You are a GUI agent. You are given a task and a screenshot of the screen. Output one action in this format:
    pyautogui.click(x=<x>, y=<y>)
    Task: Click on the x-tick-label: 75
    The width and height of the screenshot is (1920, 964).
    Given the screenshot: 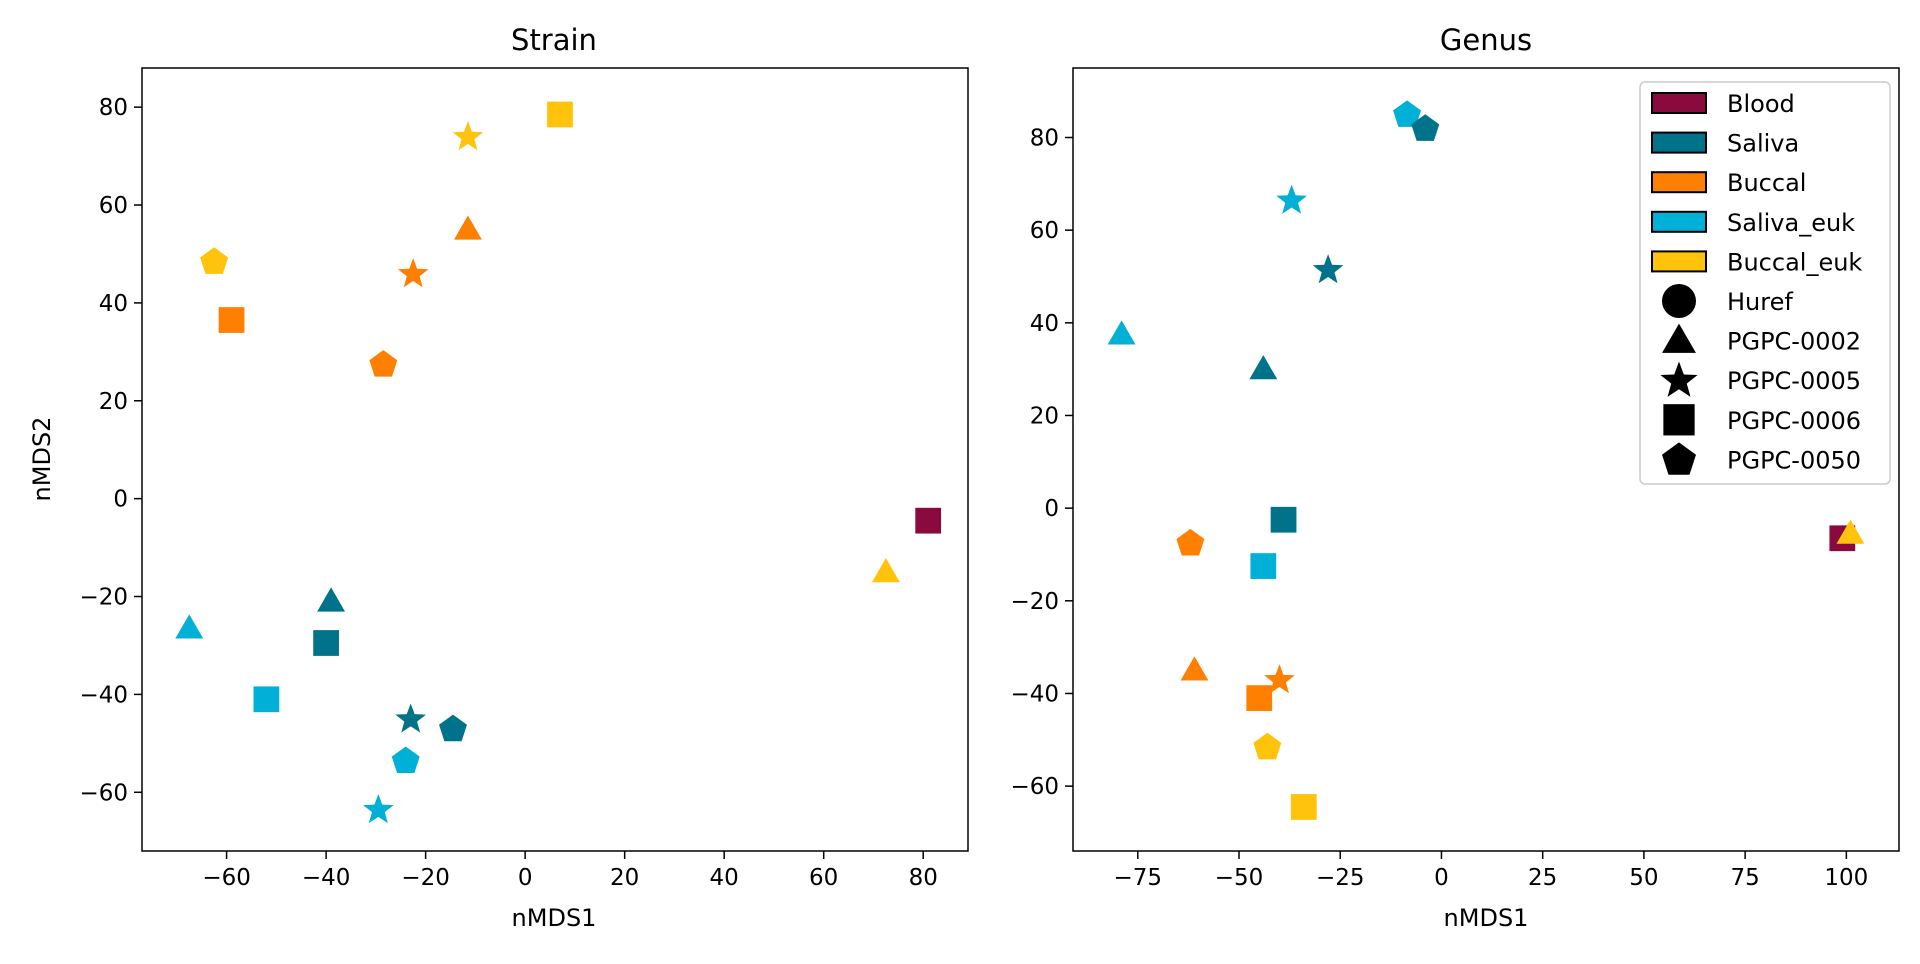 What is the action you would take?
    pyautogui.click(x=1744, y=878)
    